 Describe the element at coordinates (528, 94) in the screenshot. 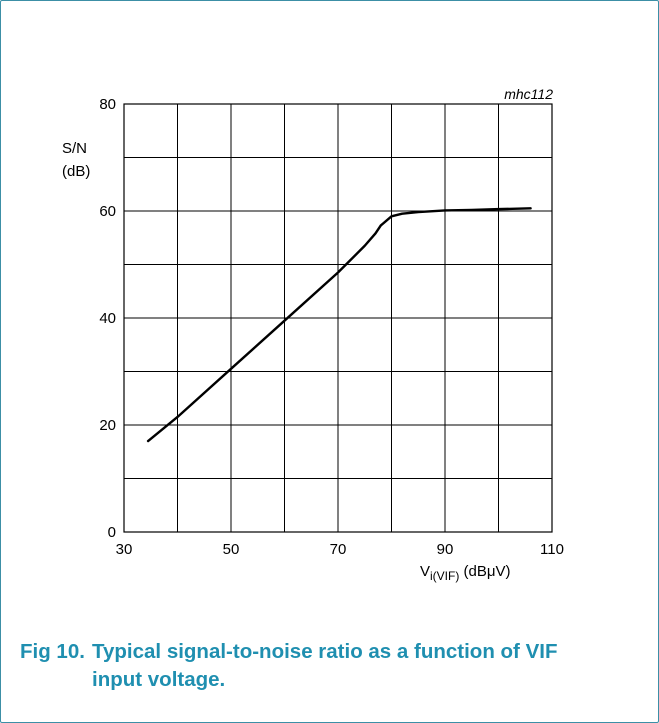

I see `chart-code: mhc112` at that location.